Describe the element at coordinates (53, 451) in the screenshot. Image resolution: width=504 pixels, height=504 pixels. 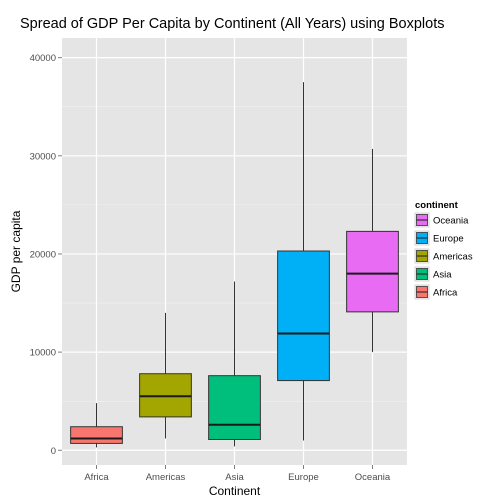
I see `y-tick-label: 0` at that location.